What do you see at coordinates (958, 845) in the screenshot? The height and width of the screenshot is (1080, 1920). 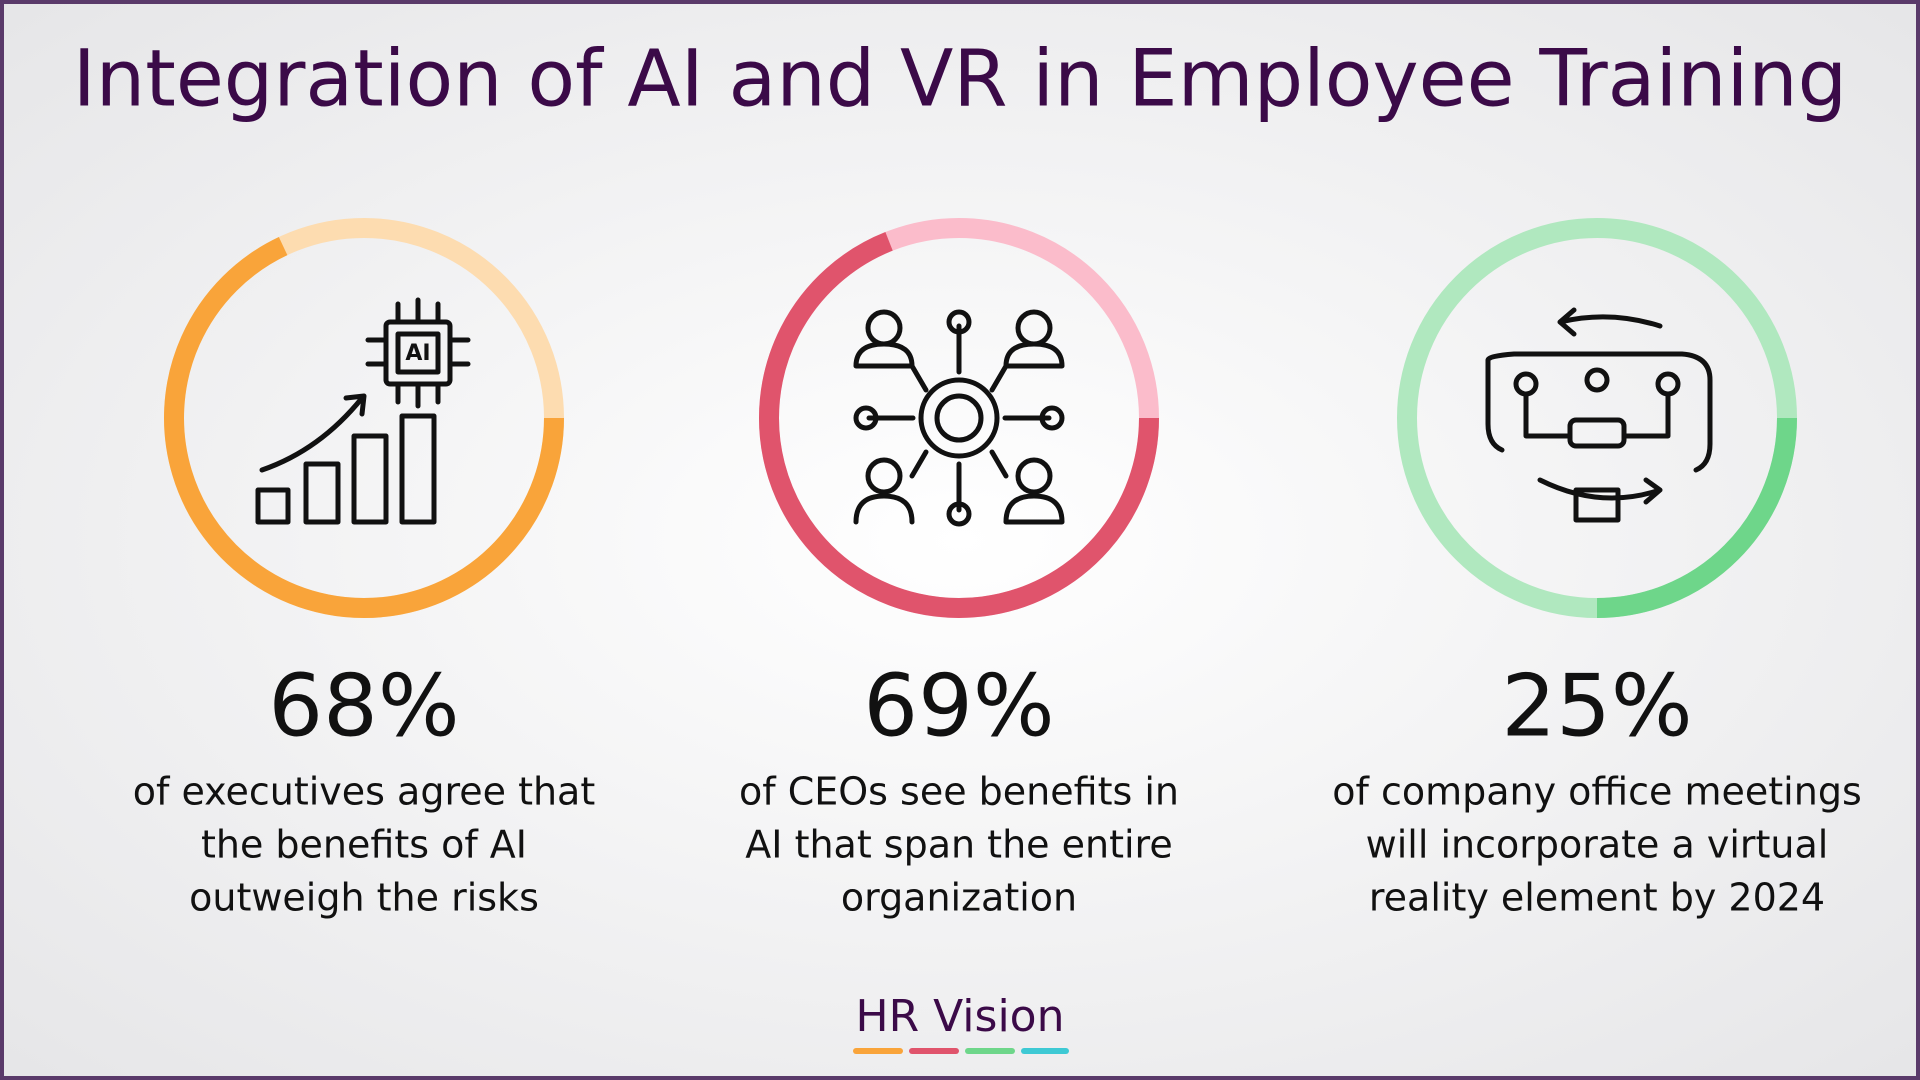 I see `stat-description: AI that span the entire` at bounding box center [958, 845].